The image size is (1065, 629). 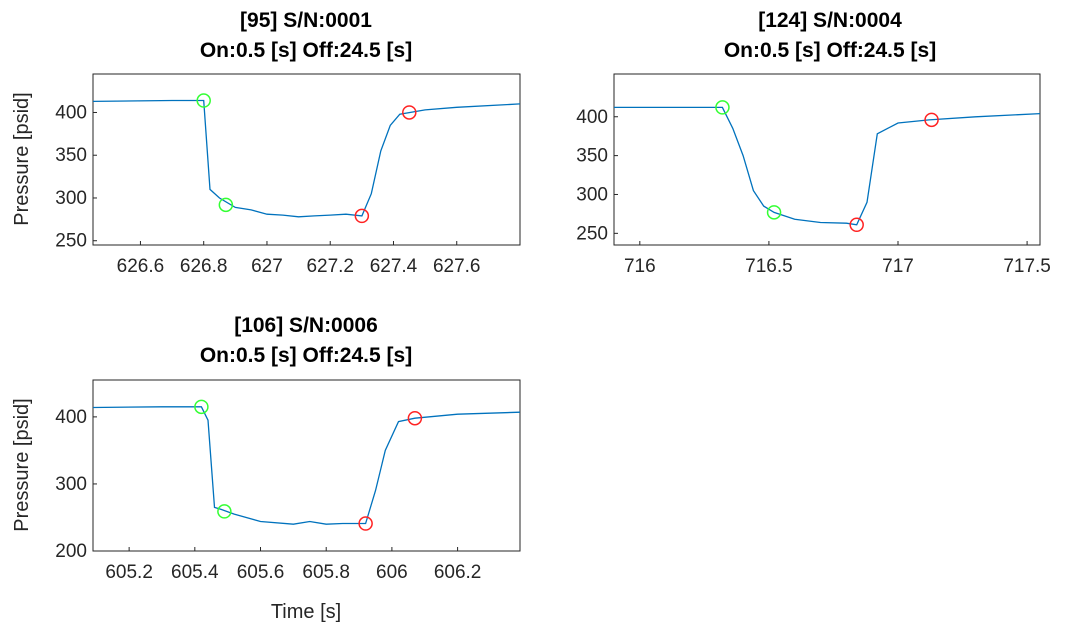 What do you see at coordinates (394, 266) in the screenshot?
I see `x-tick-label: 627.4` at bounding box center [394, 266].